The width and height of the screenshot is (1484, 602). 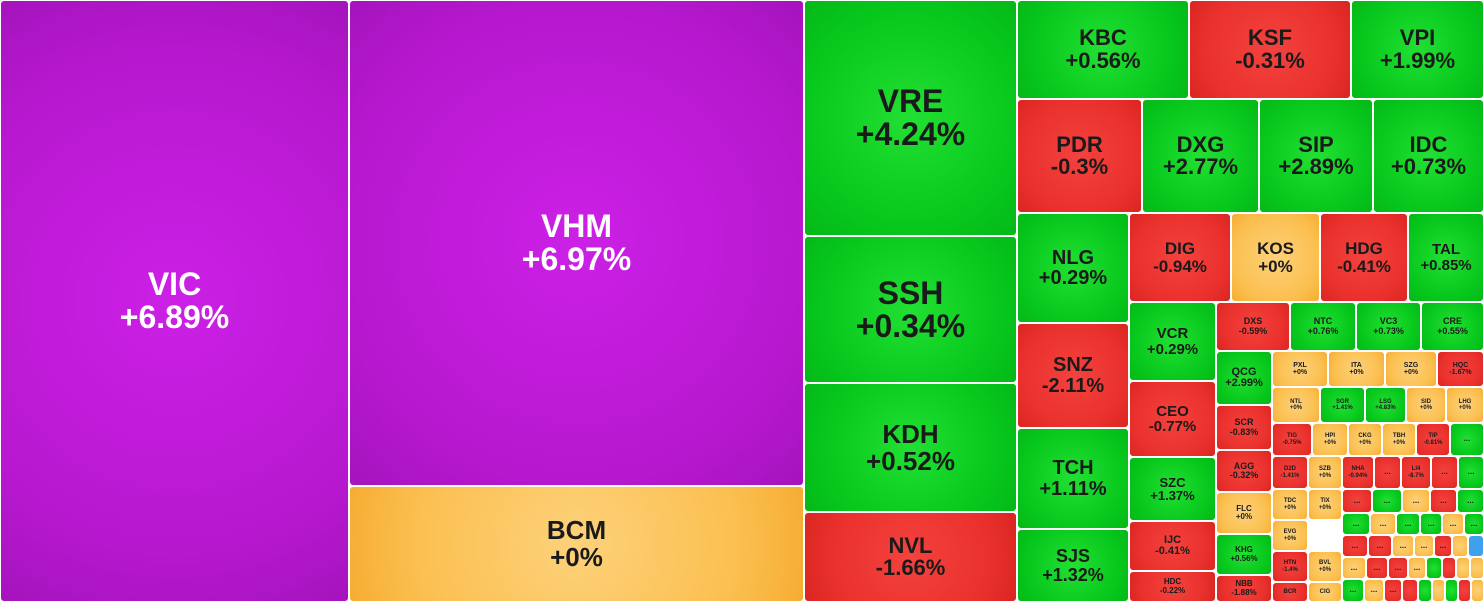 I want to click on tile-flc: FLC +0%, so click(x=1244, y=513).